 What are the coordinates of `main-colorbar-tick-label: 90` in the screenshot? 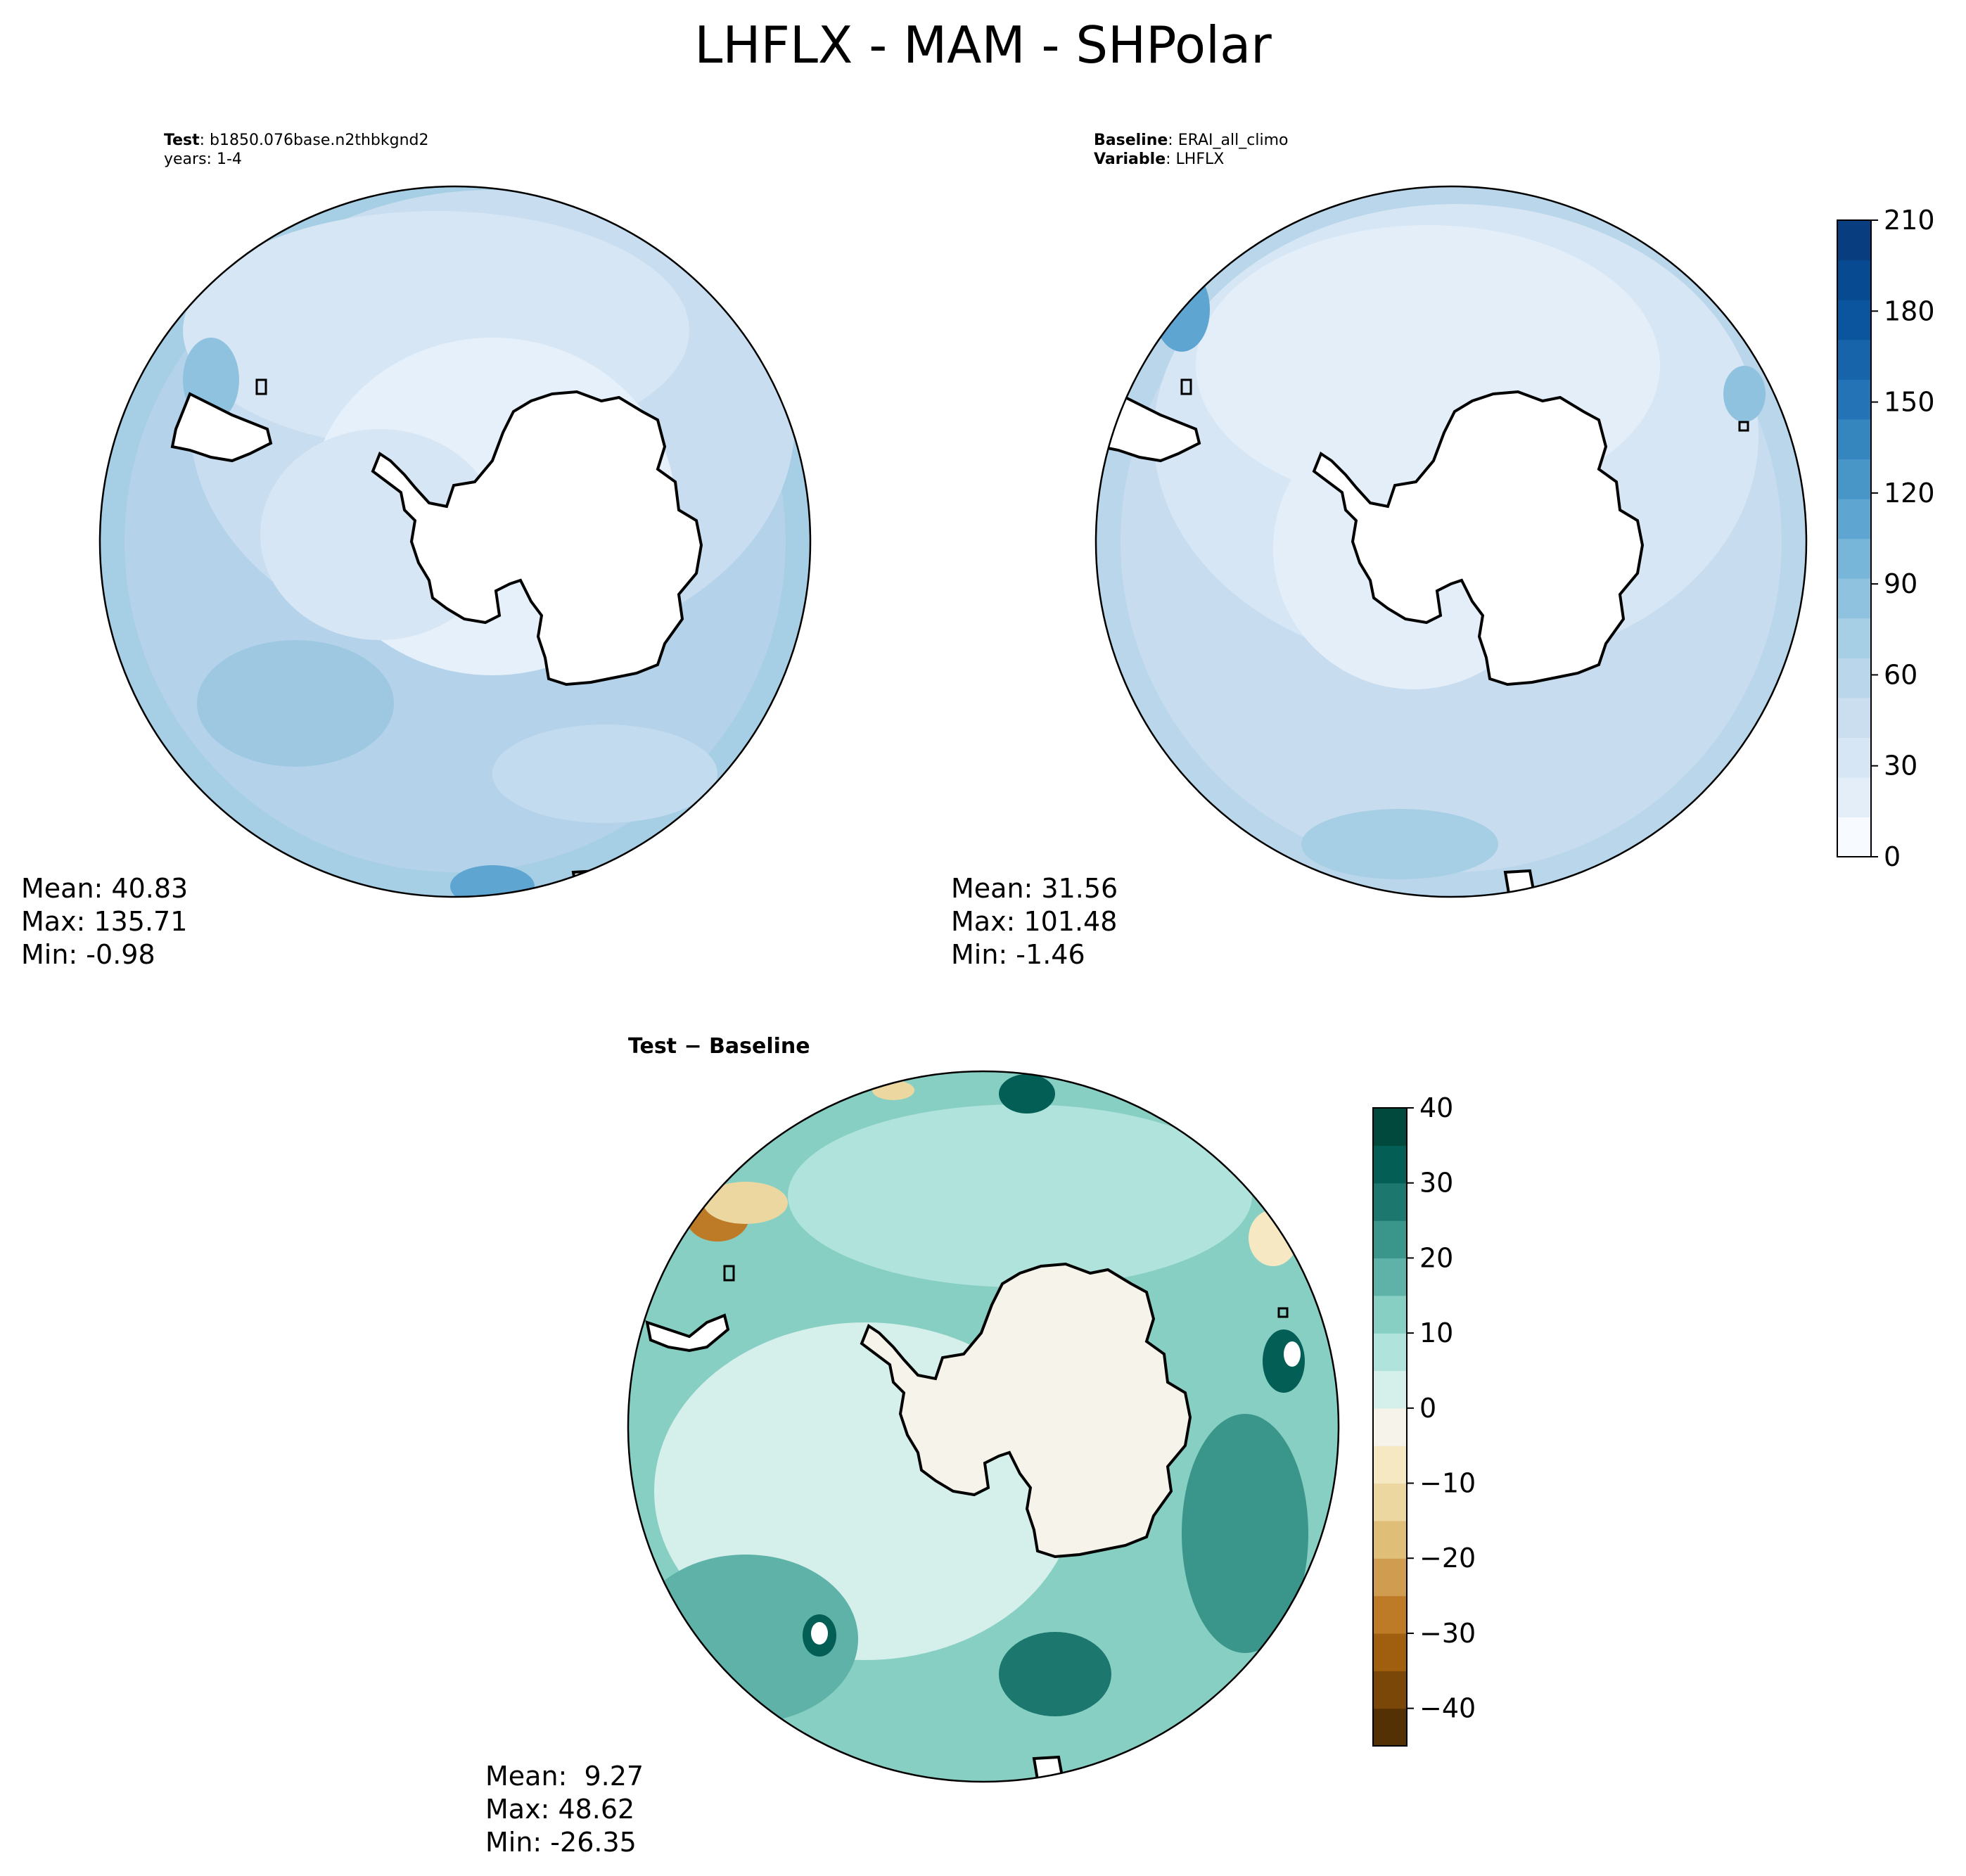 It's located at (1900, 583).